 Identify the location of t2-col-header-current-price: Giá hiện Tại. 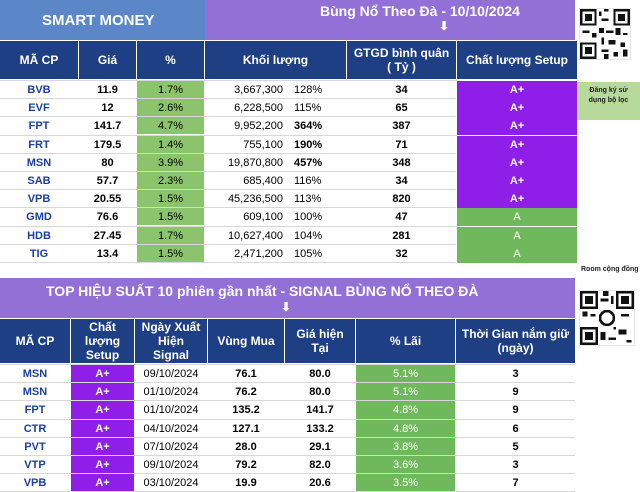
(320, 341).